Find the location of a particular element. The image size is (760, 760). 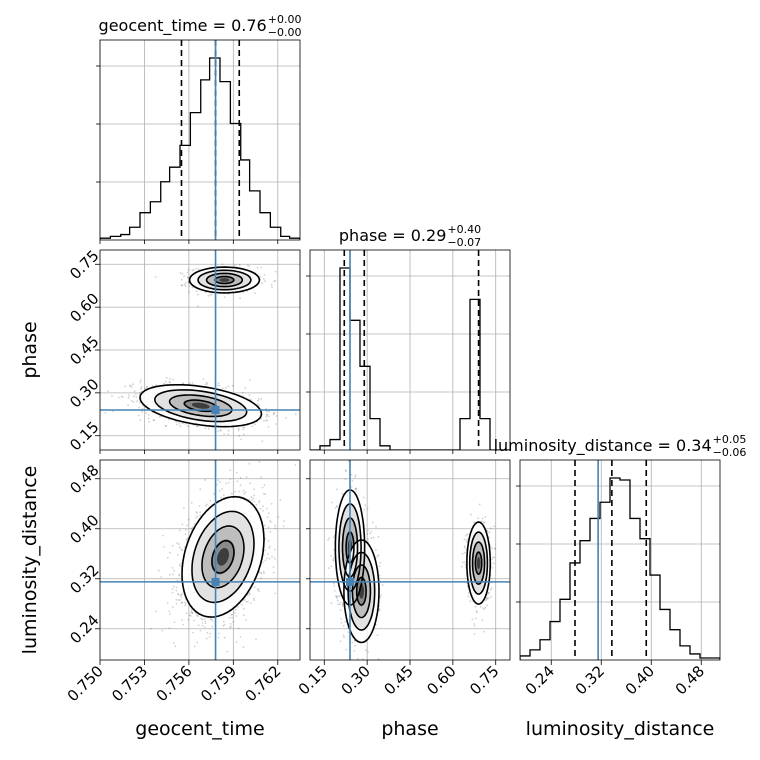

truth-marker is located at coordinates (215, 581).